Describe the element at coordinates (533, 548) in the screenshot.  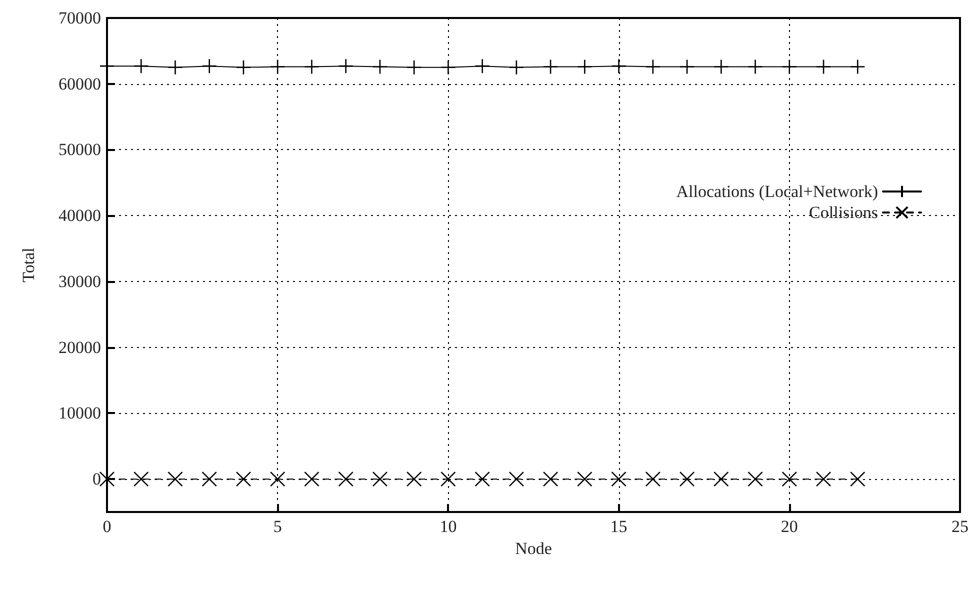
I see `x-axis-title: Node` at that location.